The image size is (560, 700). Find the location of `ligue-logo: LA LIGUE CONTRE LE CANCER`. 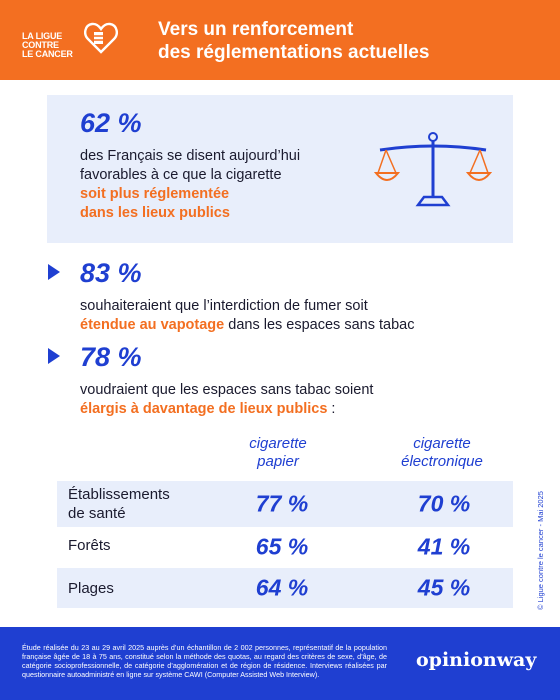

ligue-logo: LA LIGUE CONTRE LE CANCER is located at coordinates (72, 42).